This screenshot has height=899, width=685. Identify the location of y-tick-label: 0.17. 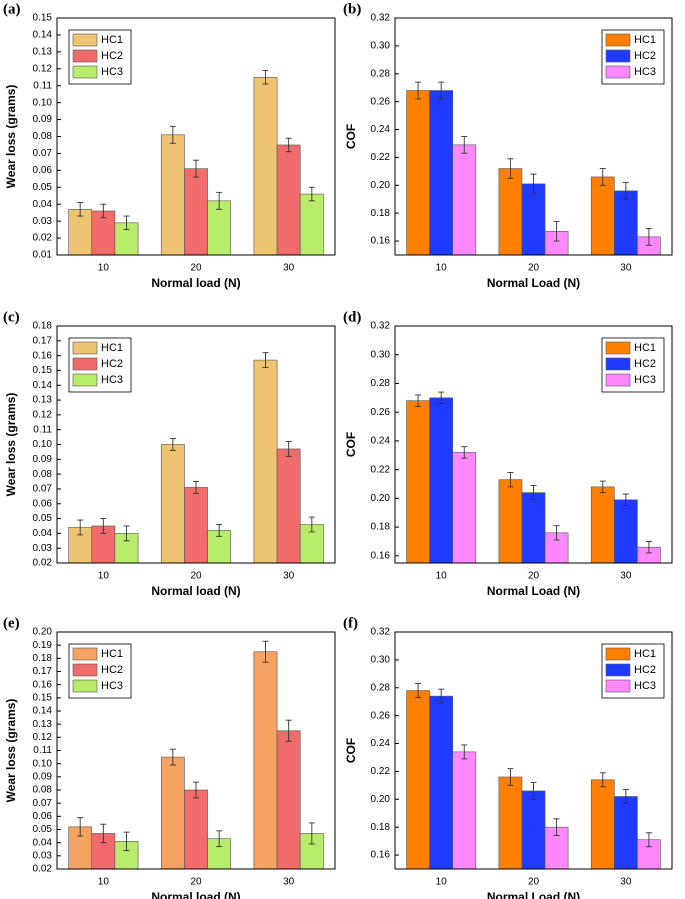
(43, 340).